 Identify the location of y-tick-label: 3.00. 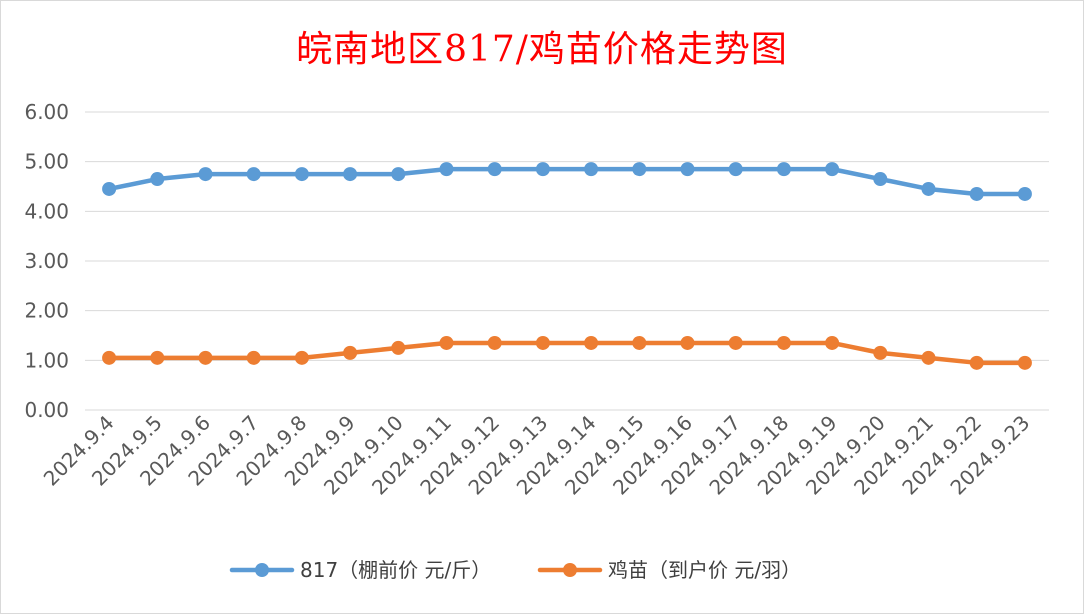
(46, 261).